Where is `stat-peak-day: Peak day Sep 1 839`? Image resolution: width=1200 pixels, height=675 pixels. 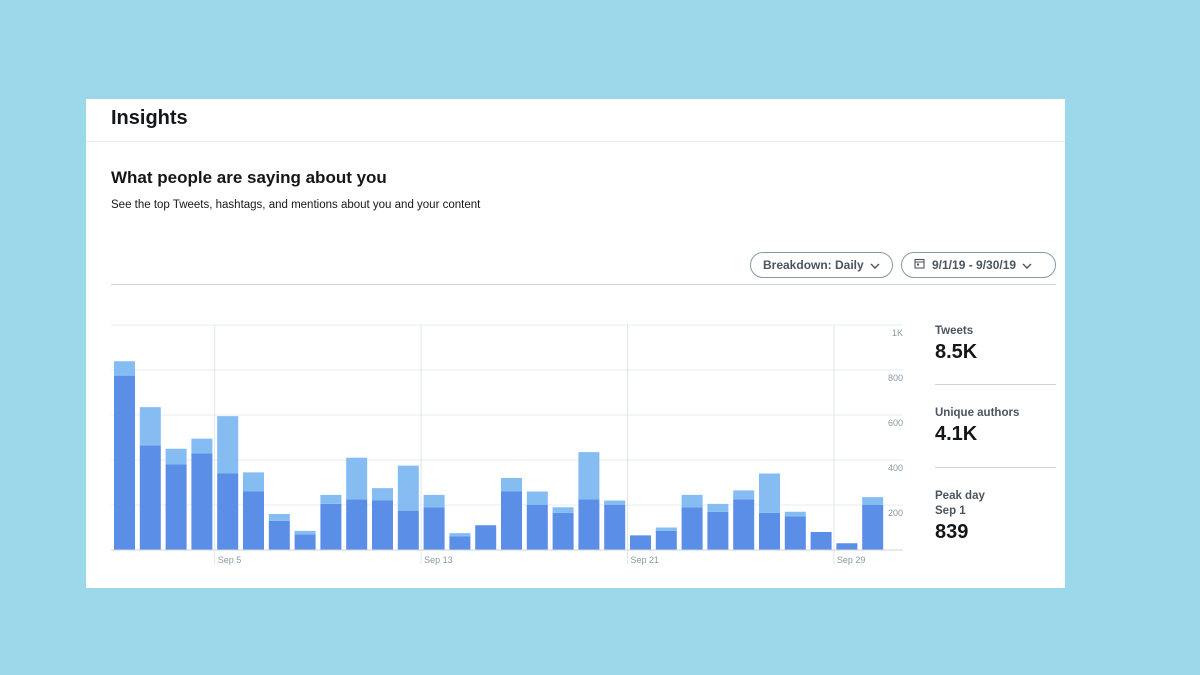
stat-peak-day: Peak day Sep 1 839 is located at coordinates (960, 517).